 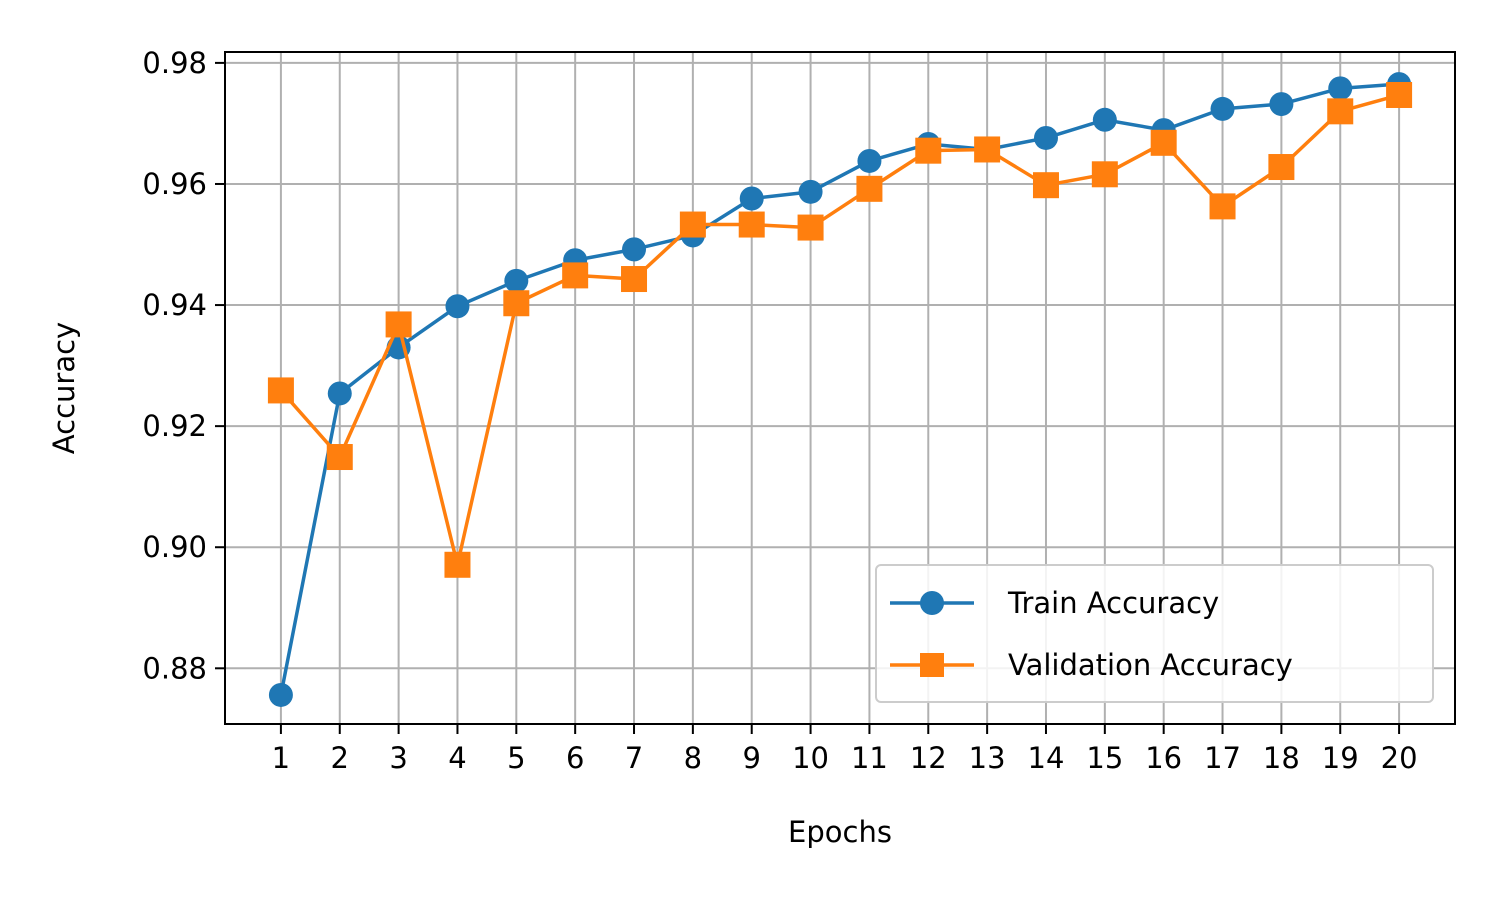 I want to click on y-tick-label: 0.94, so click(x=174, y=305).